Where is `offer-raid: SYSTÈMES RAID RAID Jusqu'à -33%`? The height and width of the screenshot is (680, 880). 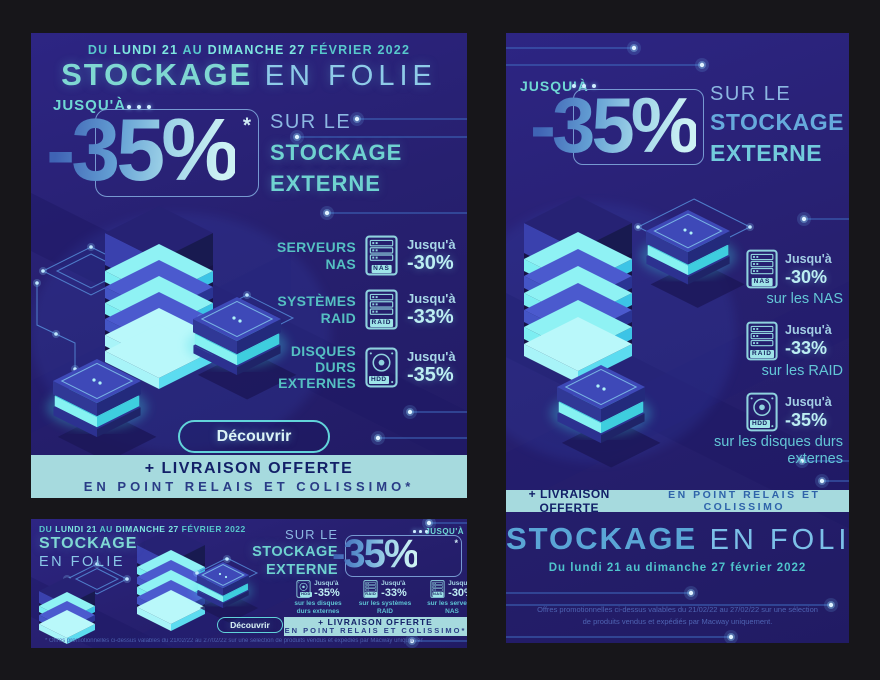 offer-raid: SYSTÈMES RAID RAID Jusqu'à -33% is located at coordinates (367, 309).